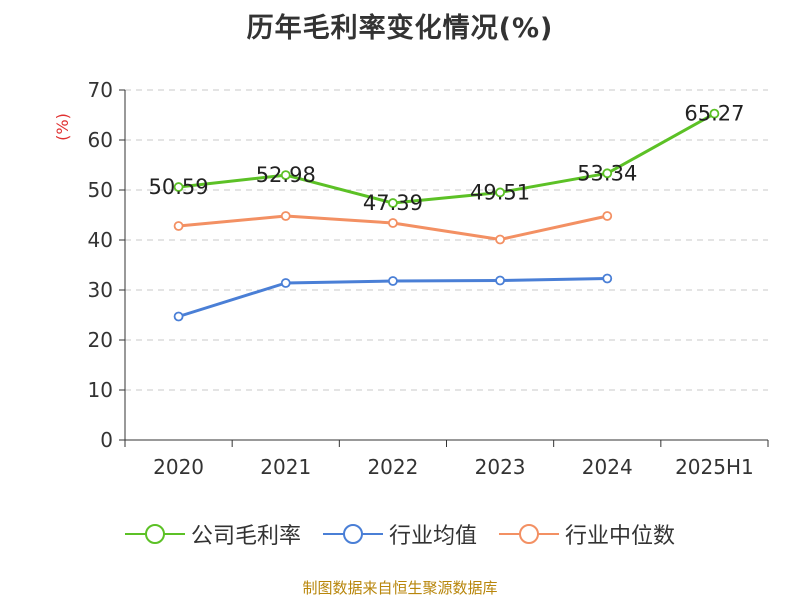 The image size is (800, 600). I want to click on x-axis-ticks: 2020 2021 2022 2023 2024 2025H1, so click(446, 459).